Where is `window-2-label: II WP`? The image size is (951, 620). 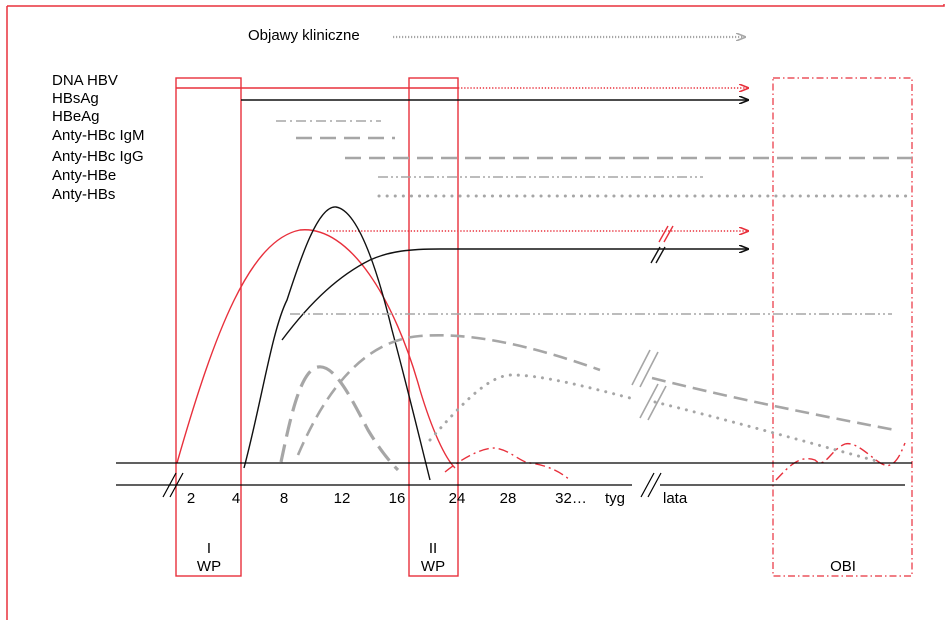 window-2-label: II WP is located at coordinates (433, 558).